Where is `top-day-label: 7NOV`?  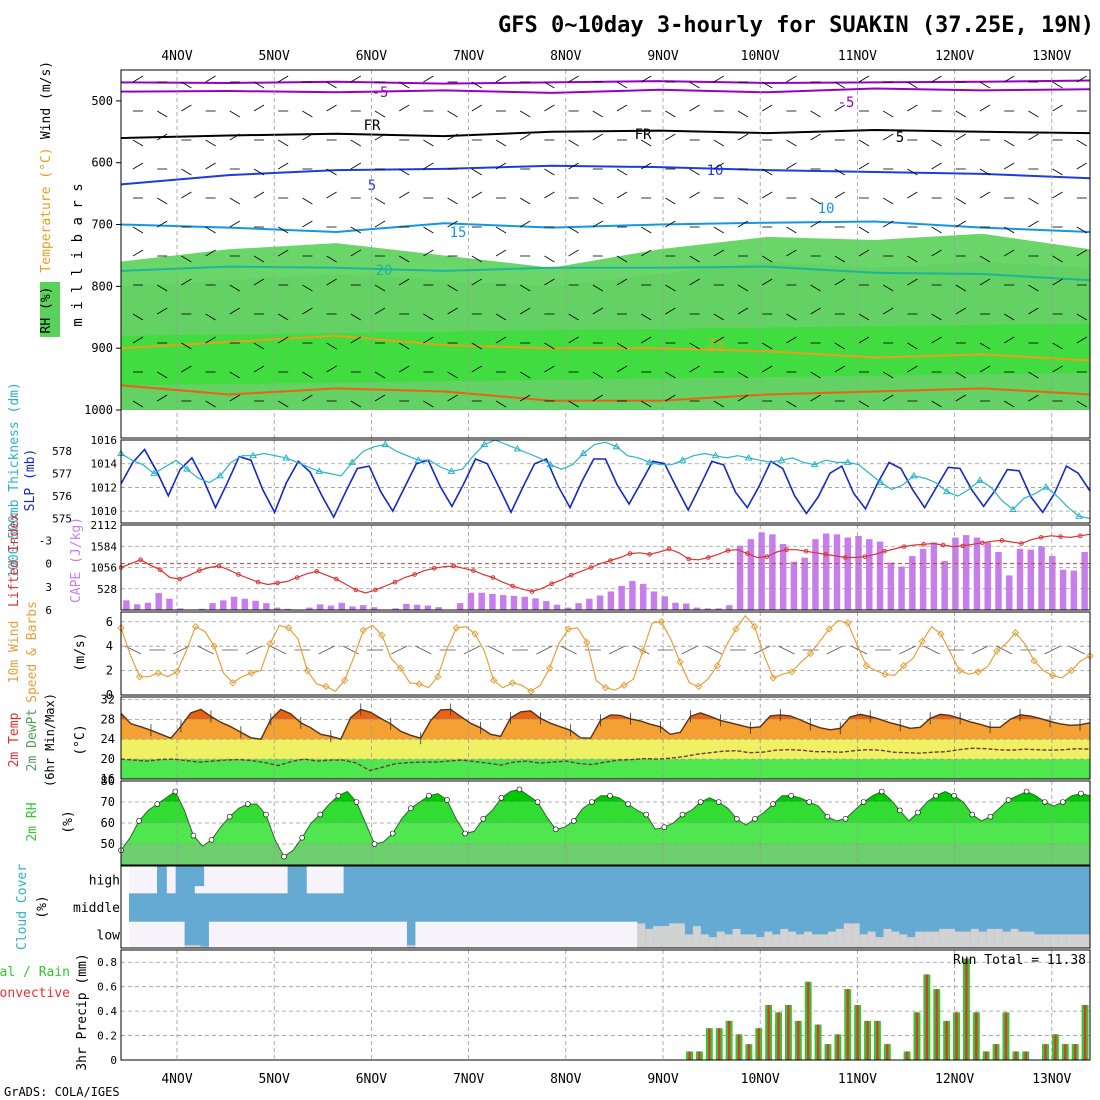 top-day-label: 7NOV is located at coordinates (468, 56).